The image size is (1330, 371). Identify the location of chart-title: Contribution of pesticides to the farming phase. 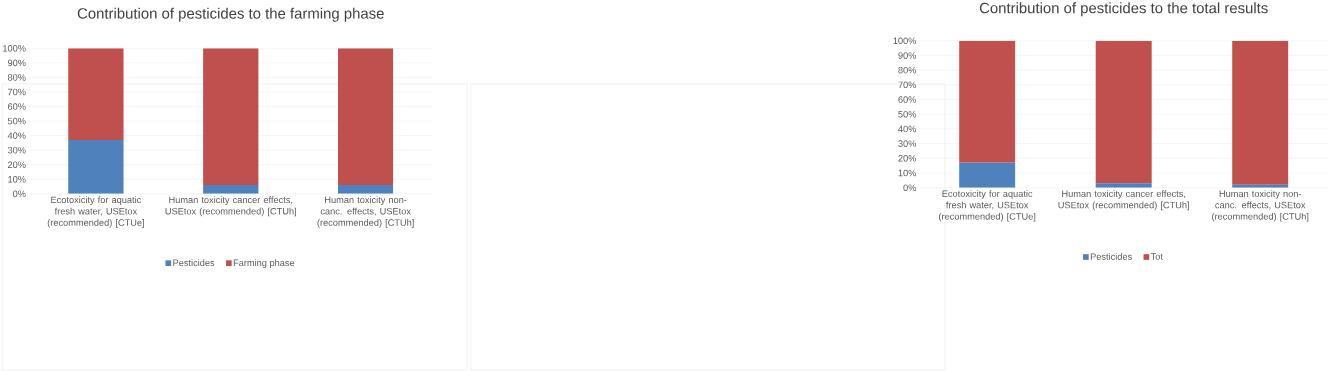
(230, 14).